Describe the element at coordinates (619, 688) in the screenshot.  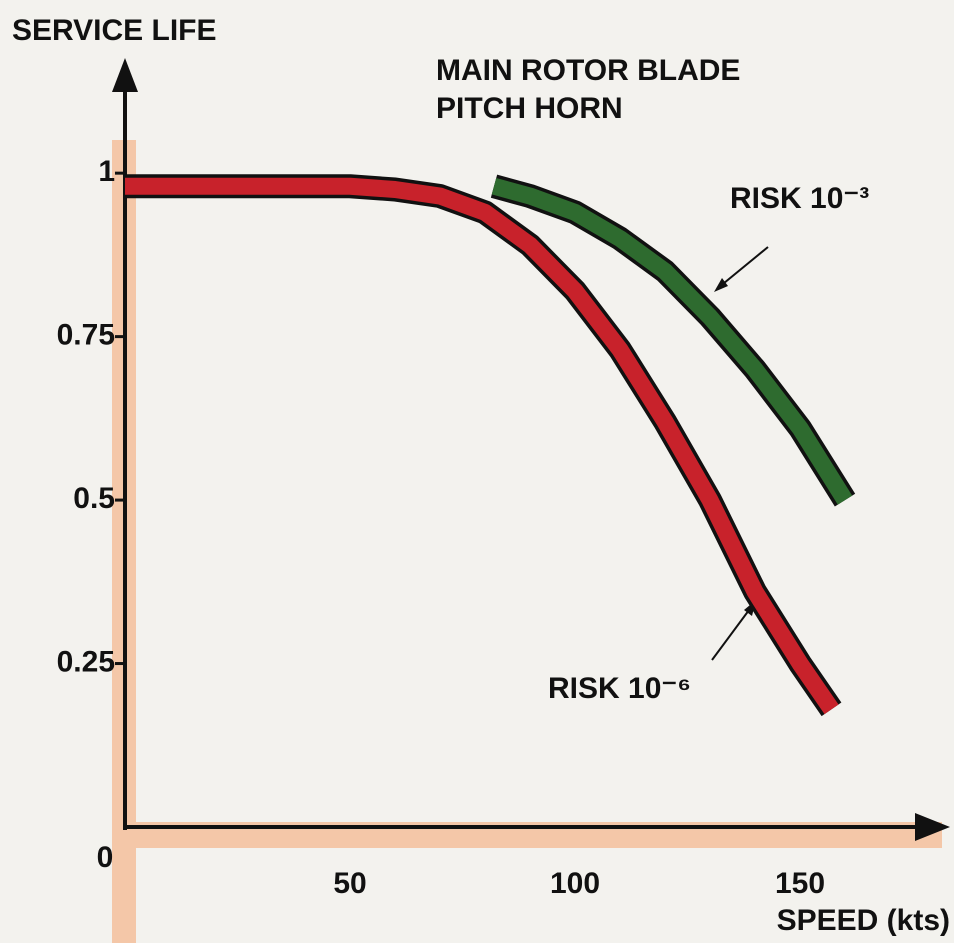
I see `series-label: RISK 10⁻⁶` at that location.